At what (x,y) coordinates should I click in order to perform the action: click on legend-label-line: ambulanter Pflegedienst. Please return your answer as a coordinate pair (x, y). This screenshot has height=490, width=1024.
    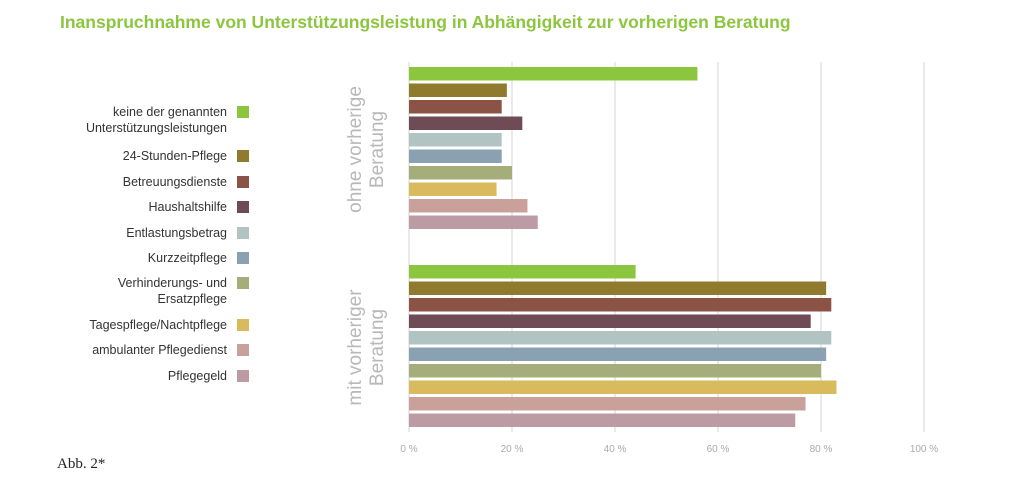
    Looking at the image, I should click on (159, 350).